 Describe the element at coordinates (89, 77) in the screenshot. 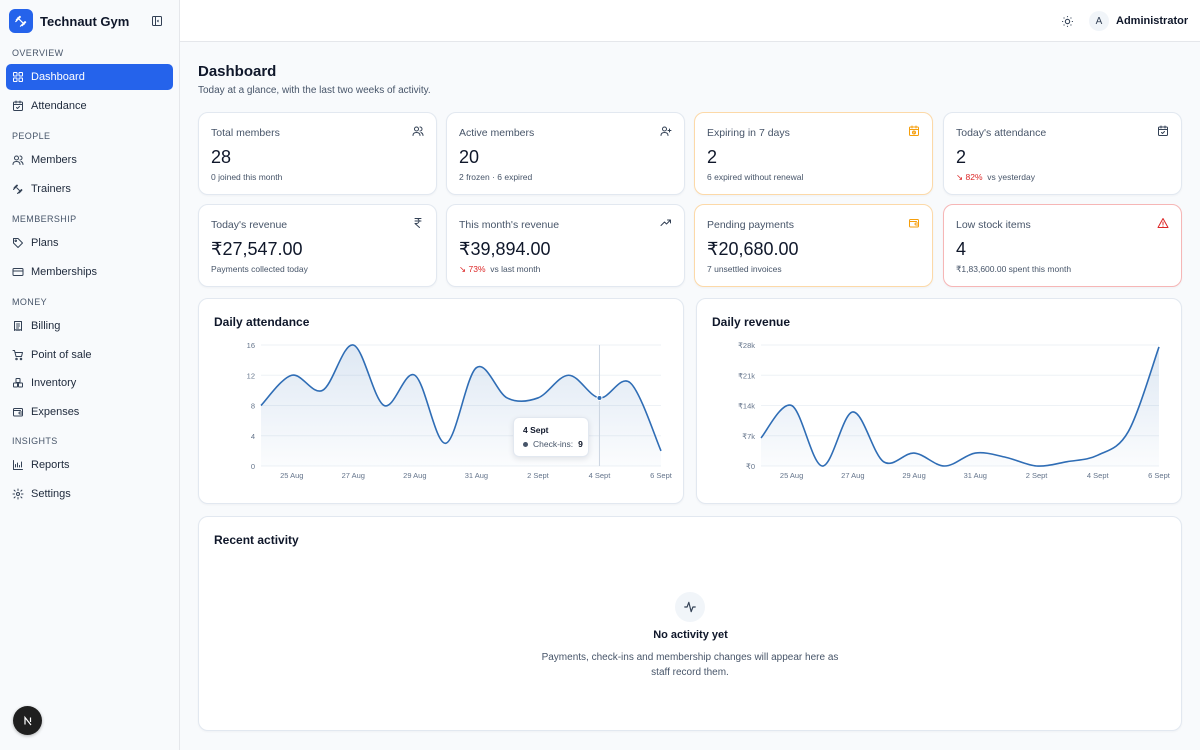

I see `sidebar-item-dashboard: Dashboard` at that location.